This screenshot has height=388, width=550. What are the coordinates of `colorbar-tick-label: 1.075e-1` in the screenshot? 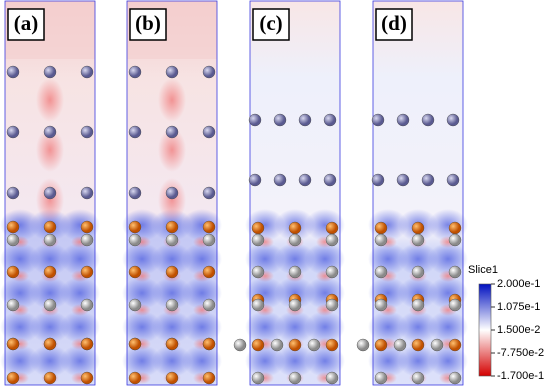 It's located at (518, 307).